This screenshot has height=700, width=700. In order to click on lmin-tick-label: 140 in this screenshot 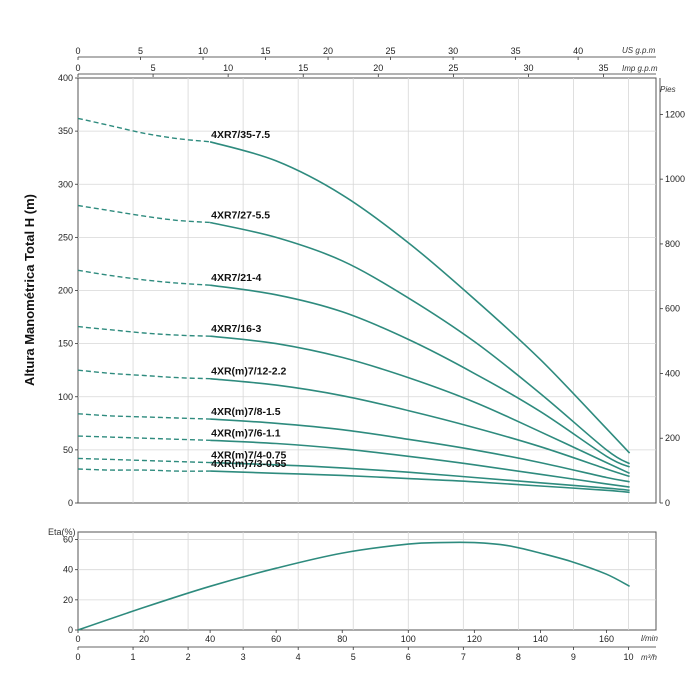, I will do `click(540, 639)`.